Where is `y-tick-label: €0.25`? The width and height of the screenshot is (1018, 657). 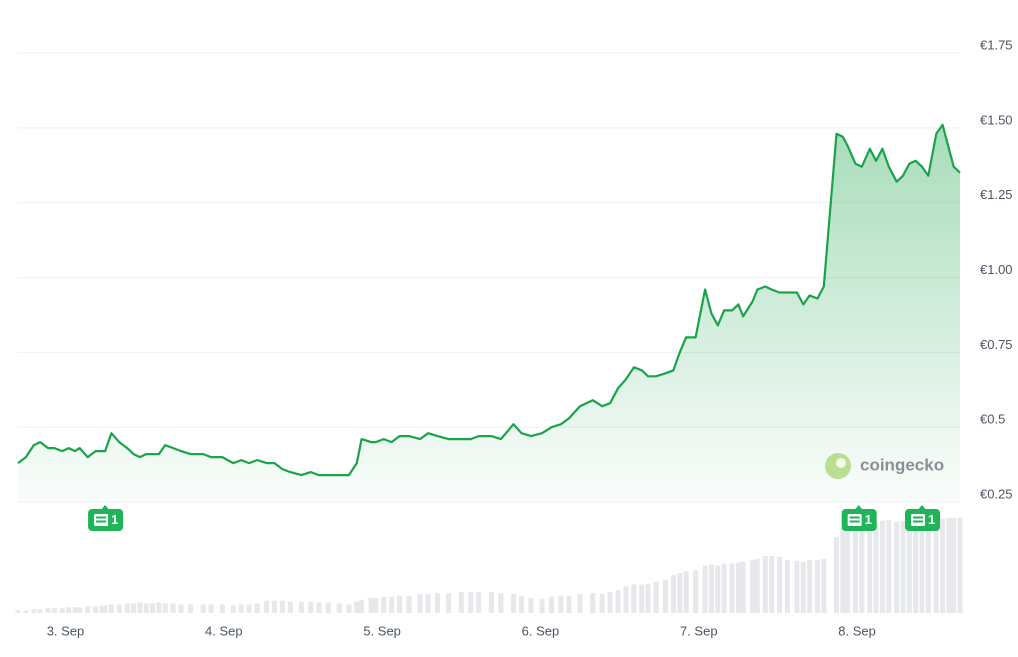 y-tick-label: €0.25 is located at coordinates (996, 493).